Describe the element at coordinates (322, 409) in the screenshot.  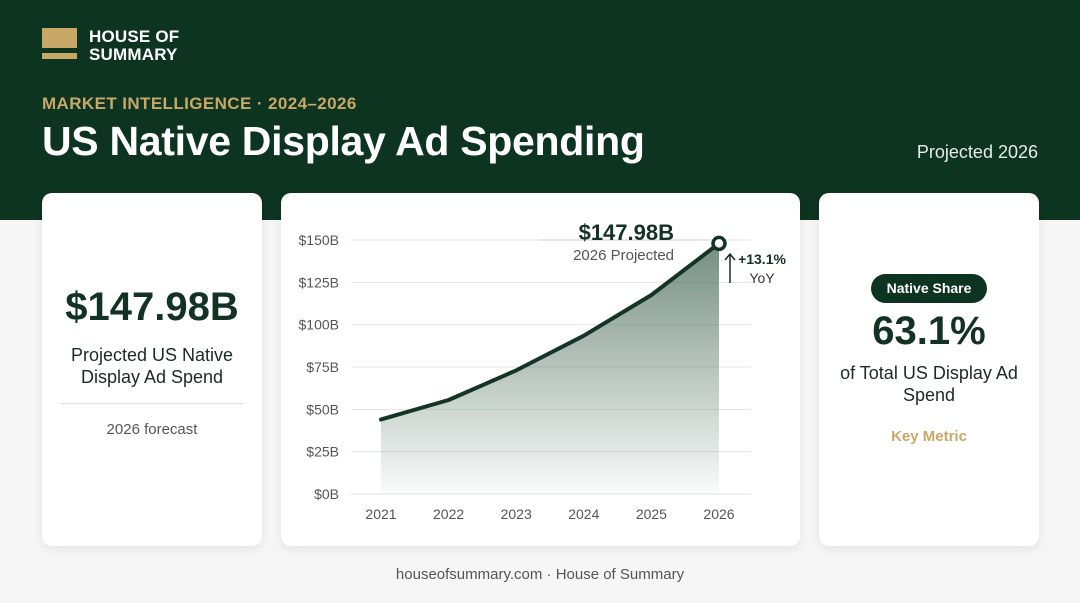
I see `y-tick-label: $50B` at that location.